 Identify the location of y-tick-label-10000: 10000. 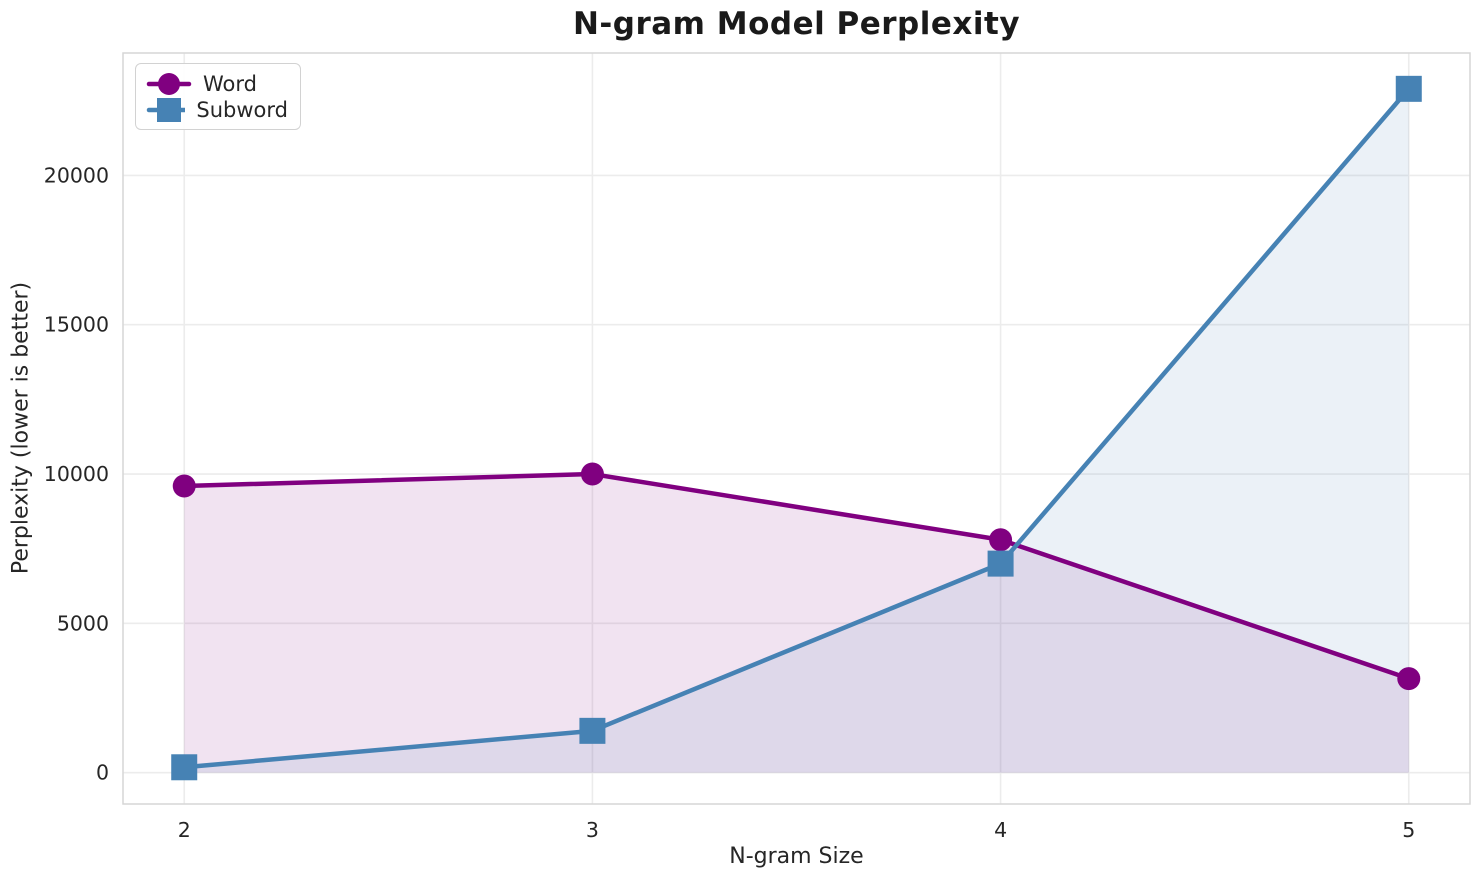
(76, 474).